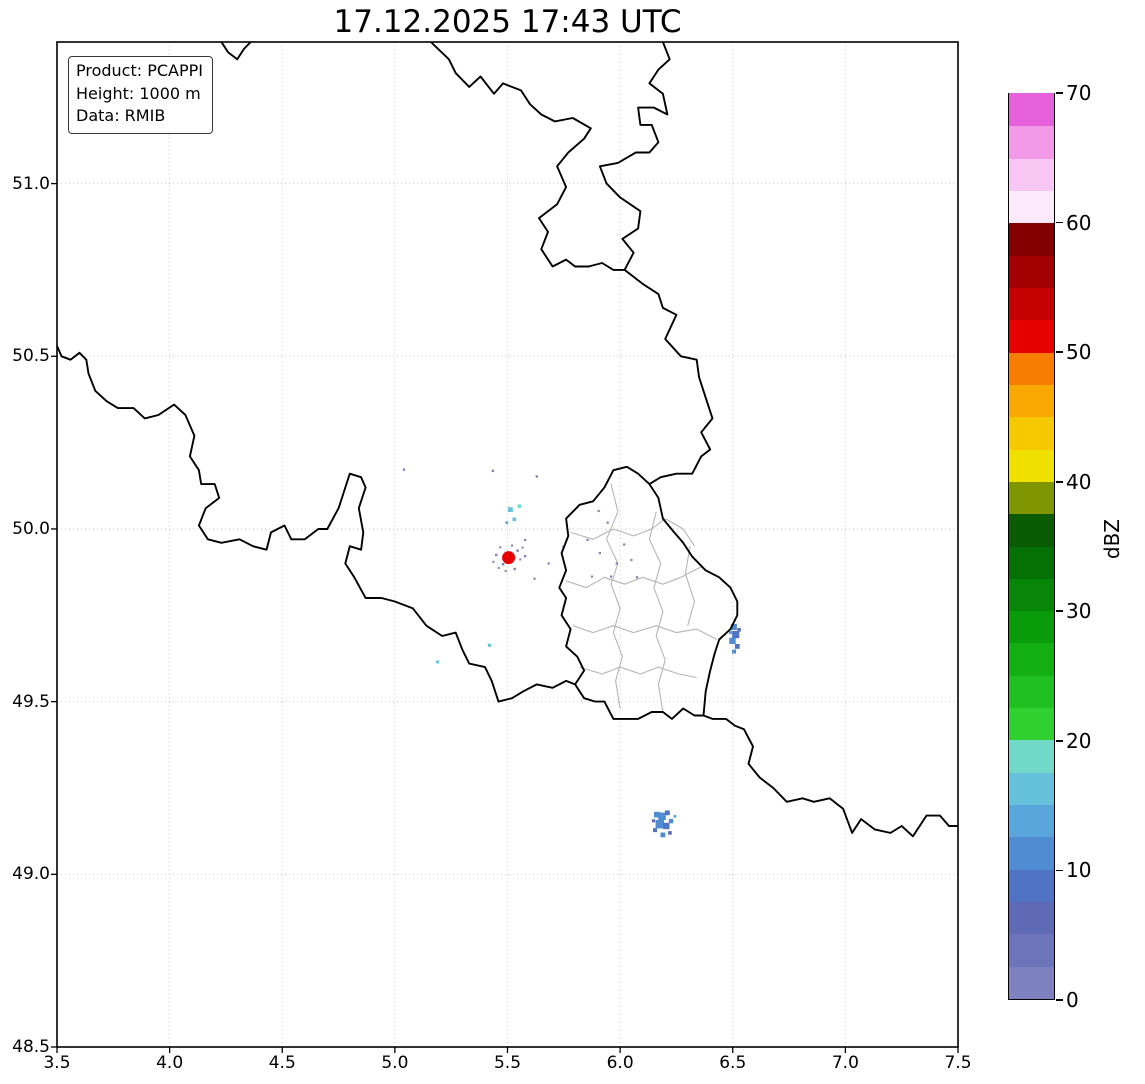 The image size is (1145, 1084). Describe the element at coordinates (31, 356) in the screenshot. I see `y-tick-label: 50.5` at that location.